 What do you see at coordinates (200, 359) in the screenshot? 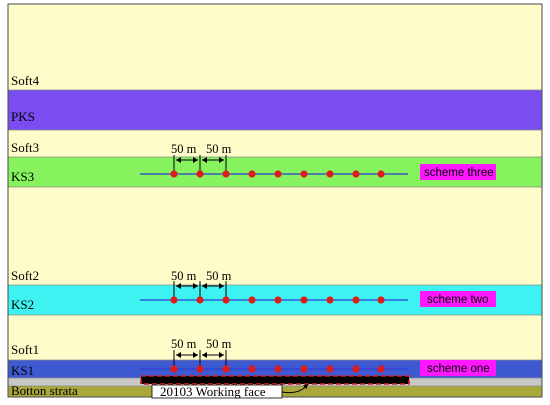
I see `spacing-markers` at bounding box center [200, 359].